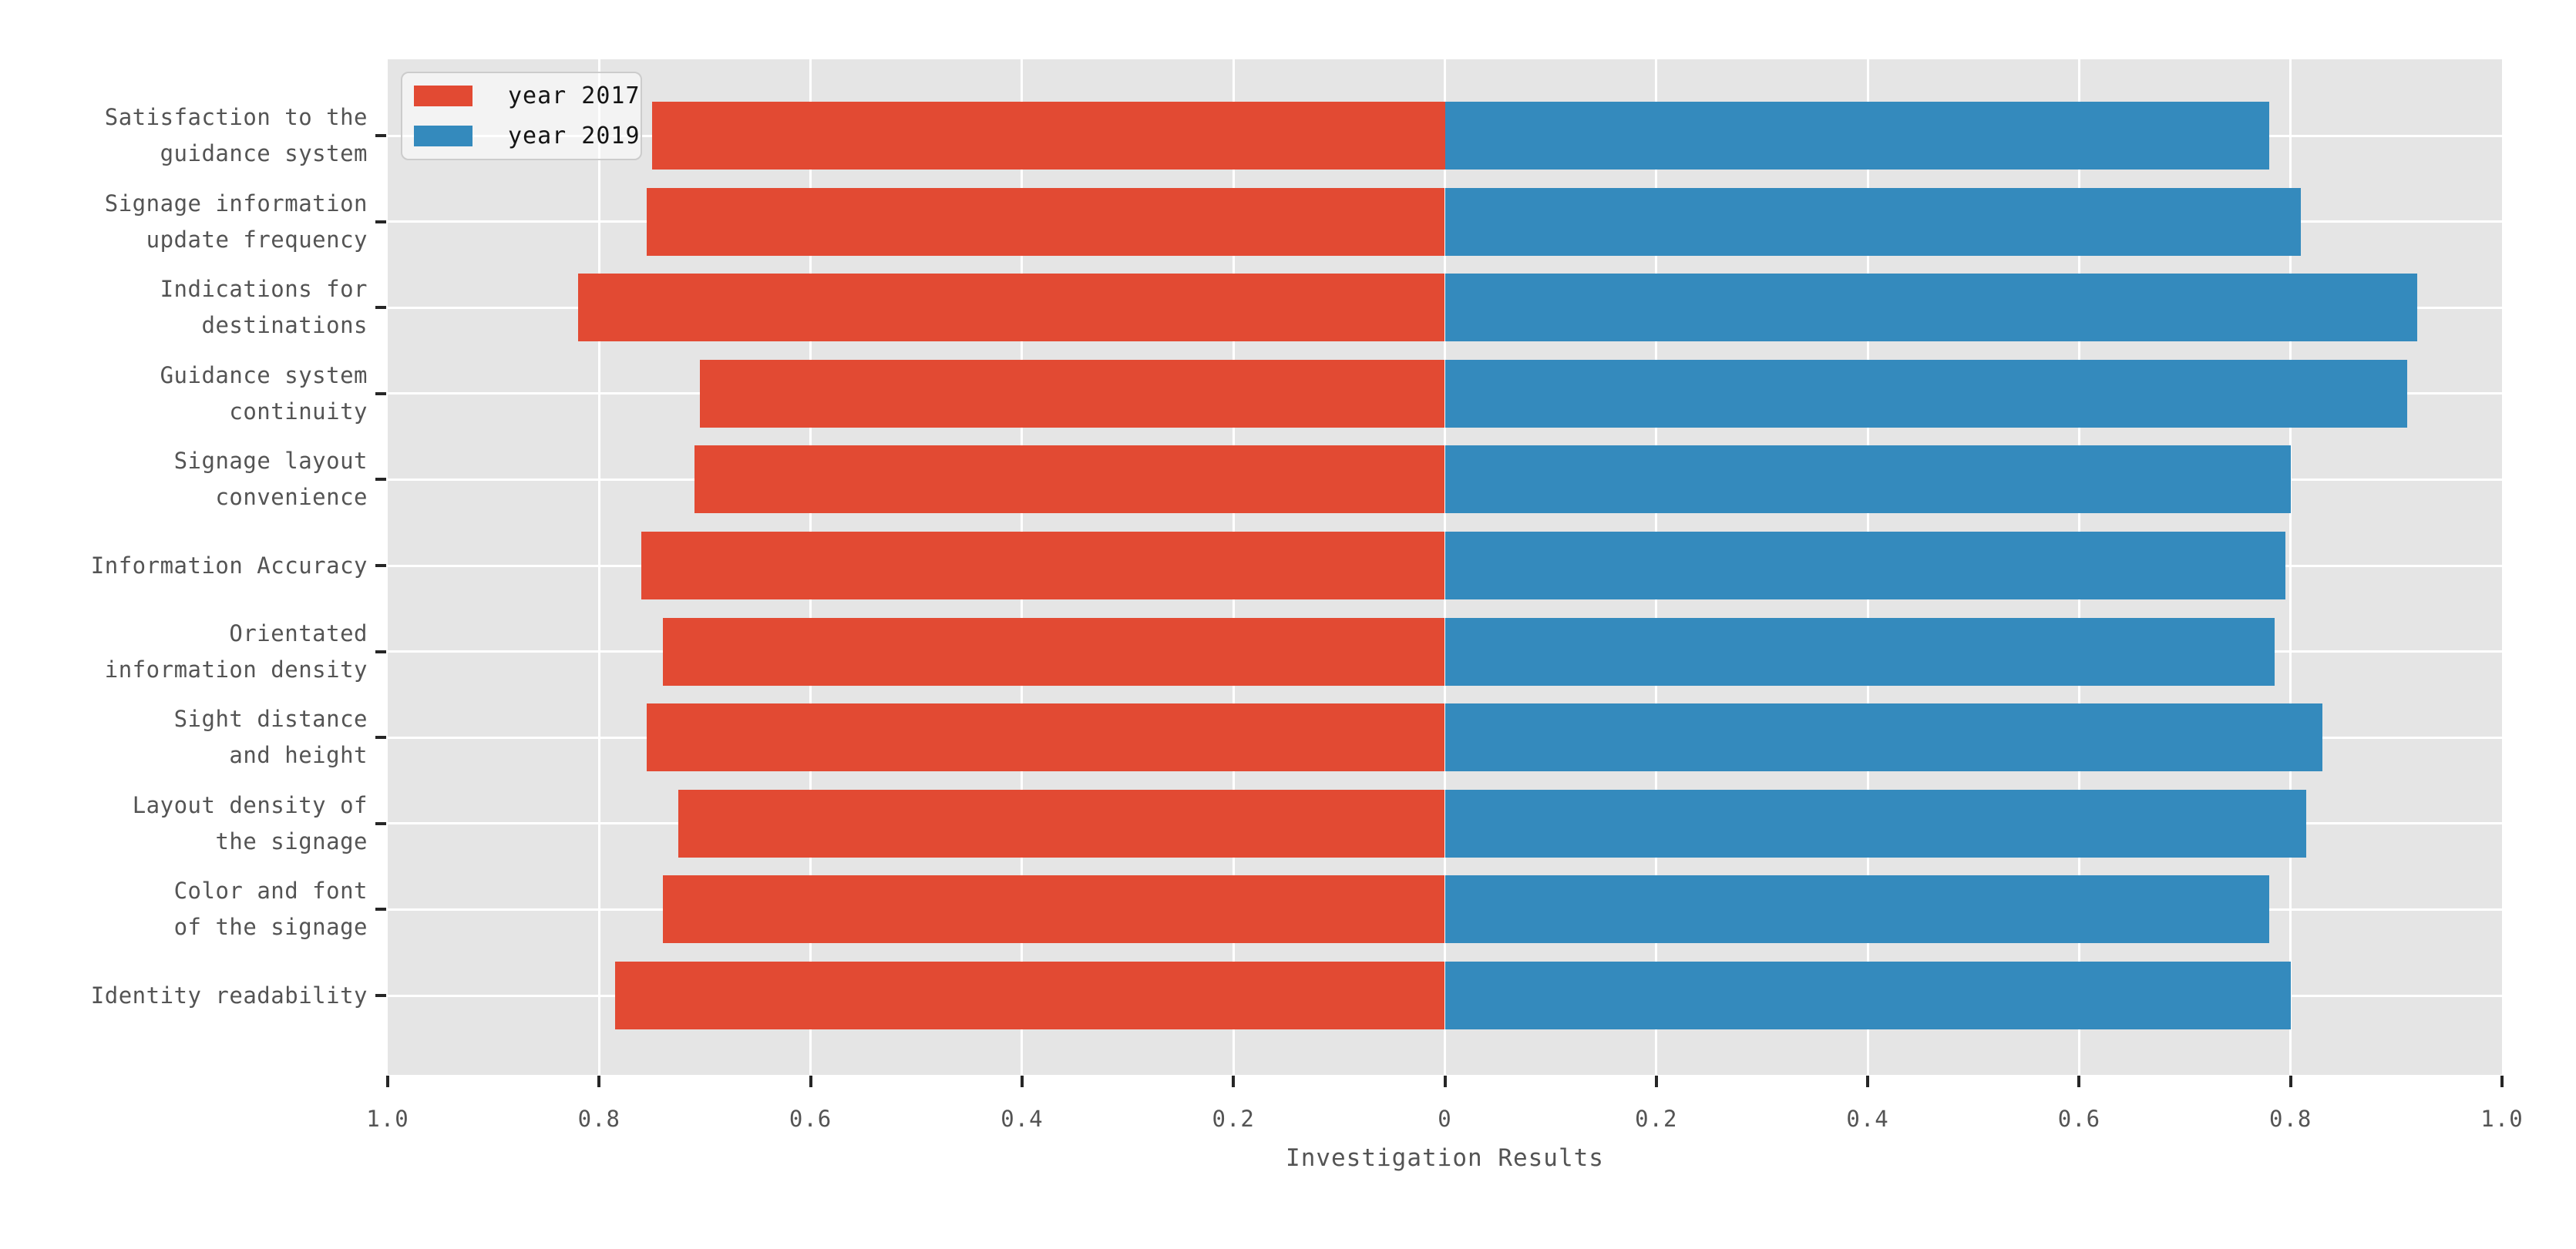  What do you see at coordinates (443, 136) in the screenshot?
I see `legend-swatch-2019` at bounding box center [443, 136].